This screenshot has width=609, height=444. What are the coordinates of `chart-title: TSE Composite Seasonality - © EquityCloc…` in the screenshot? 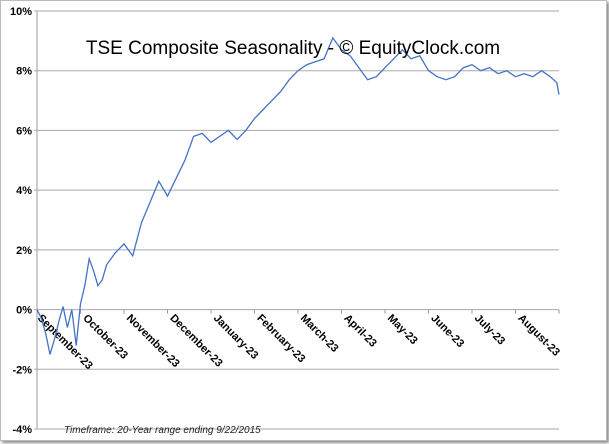 It's located at (293, 48).